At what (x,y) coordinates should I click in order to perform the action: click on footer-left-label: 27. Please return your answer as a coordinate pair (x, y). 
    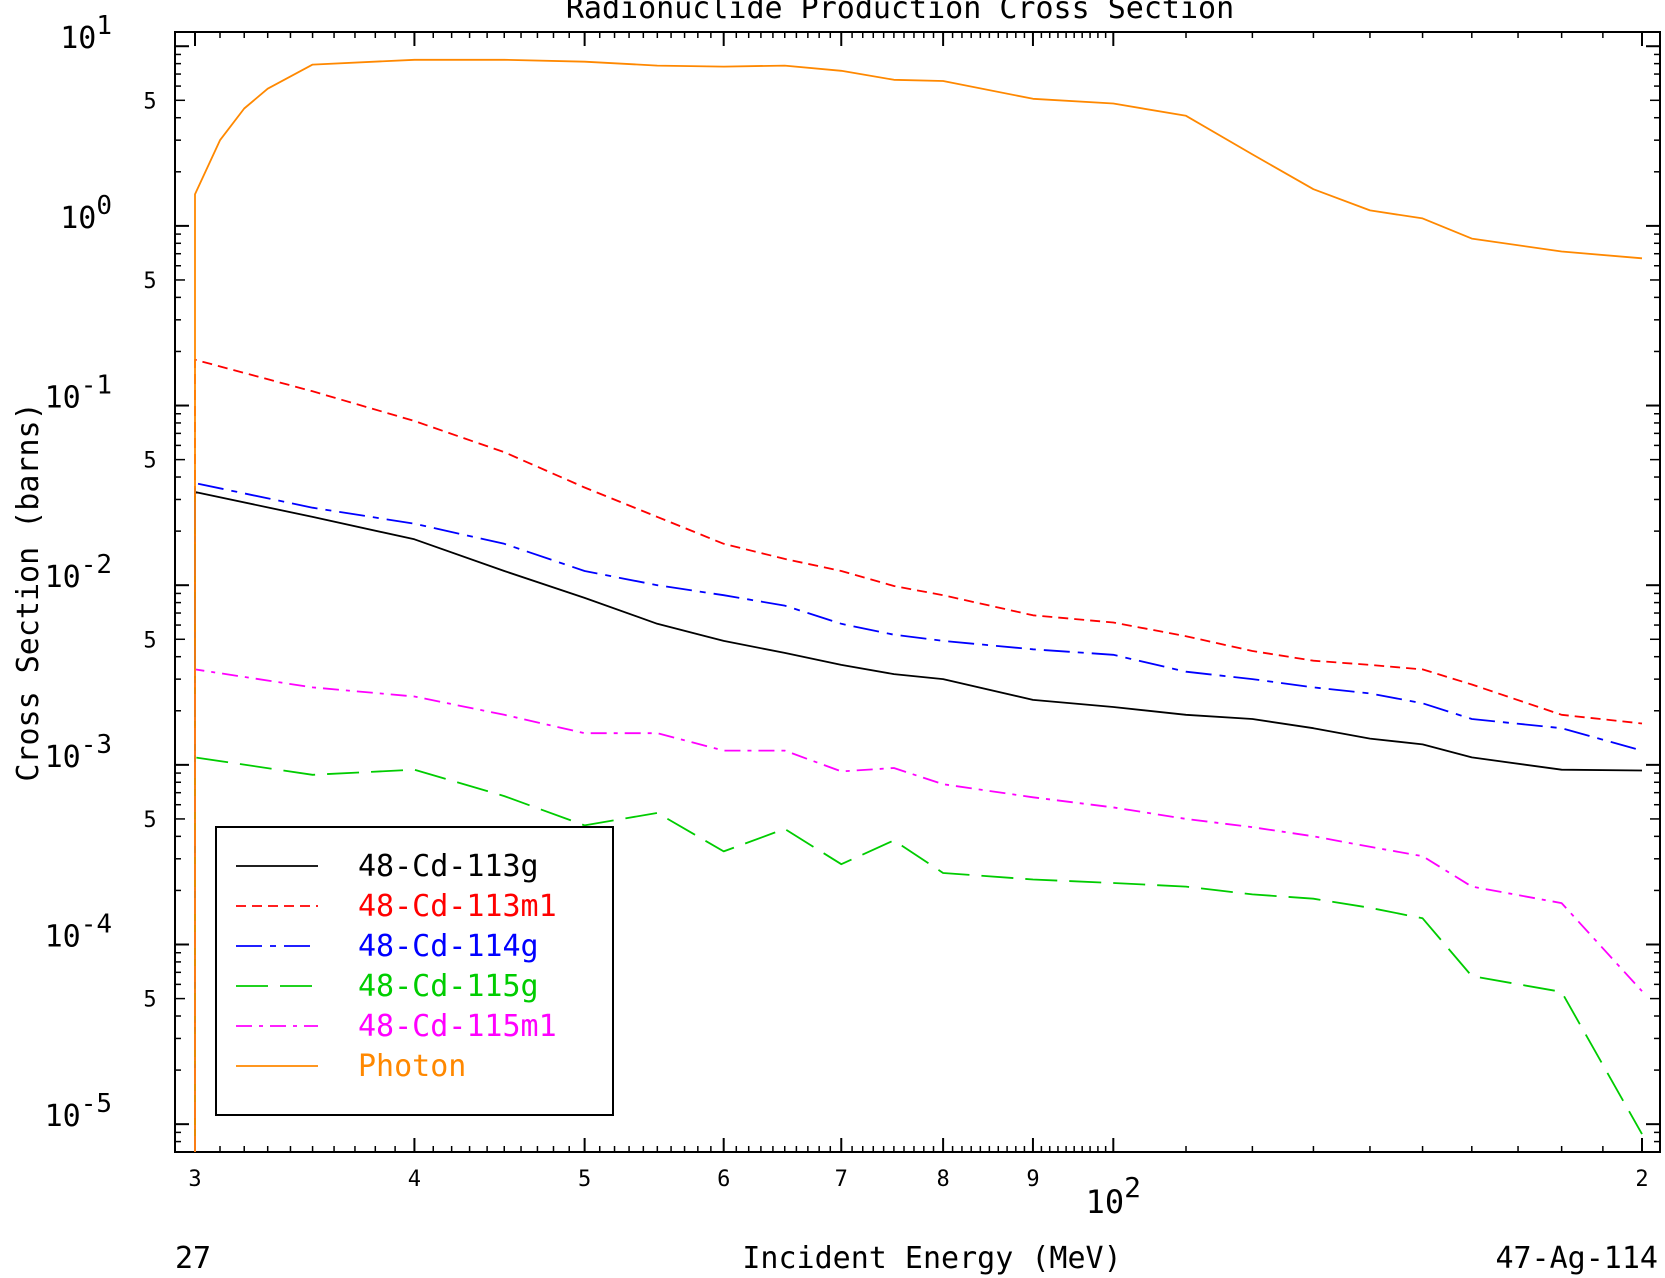
    Looking at the image, I should click on (193, 1258).